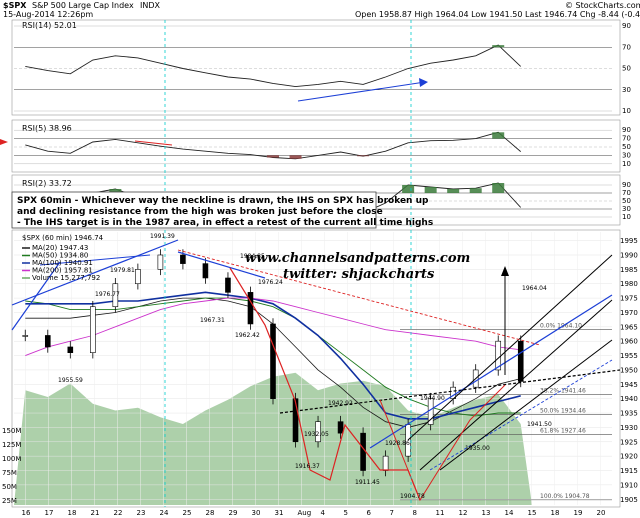  I want to click on x-tick-label: 16, so click(26, 513).